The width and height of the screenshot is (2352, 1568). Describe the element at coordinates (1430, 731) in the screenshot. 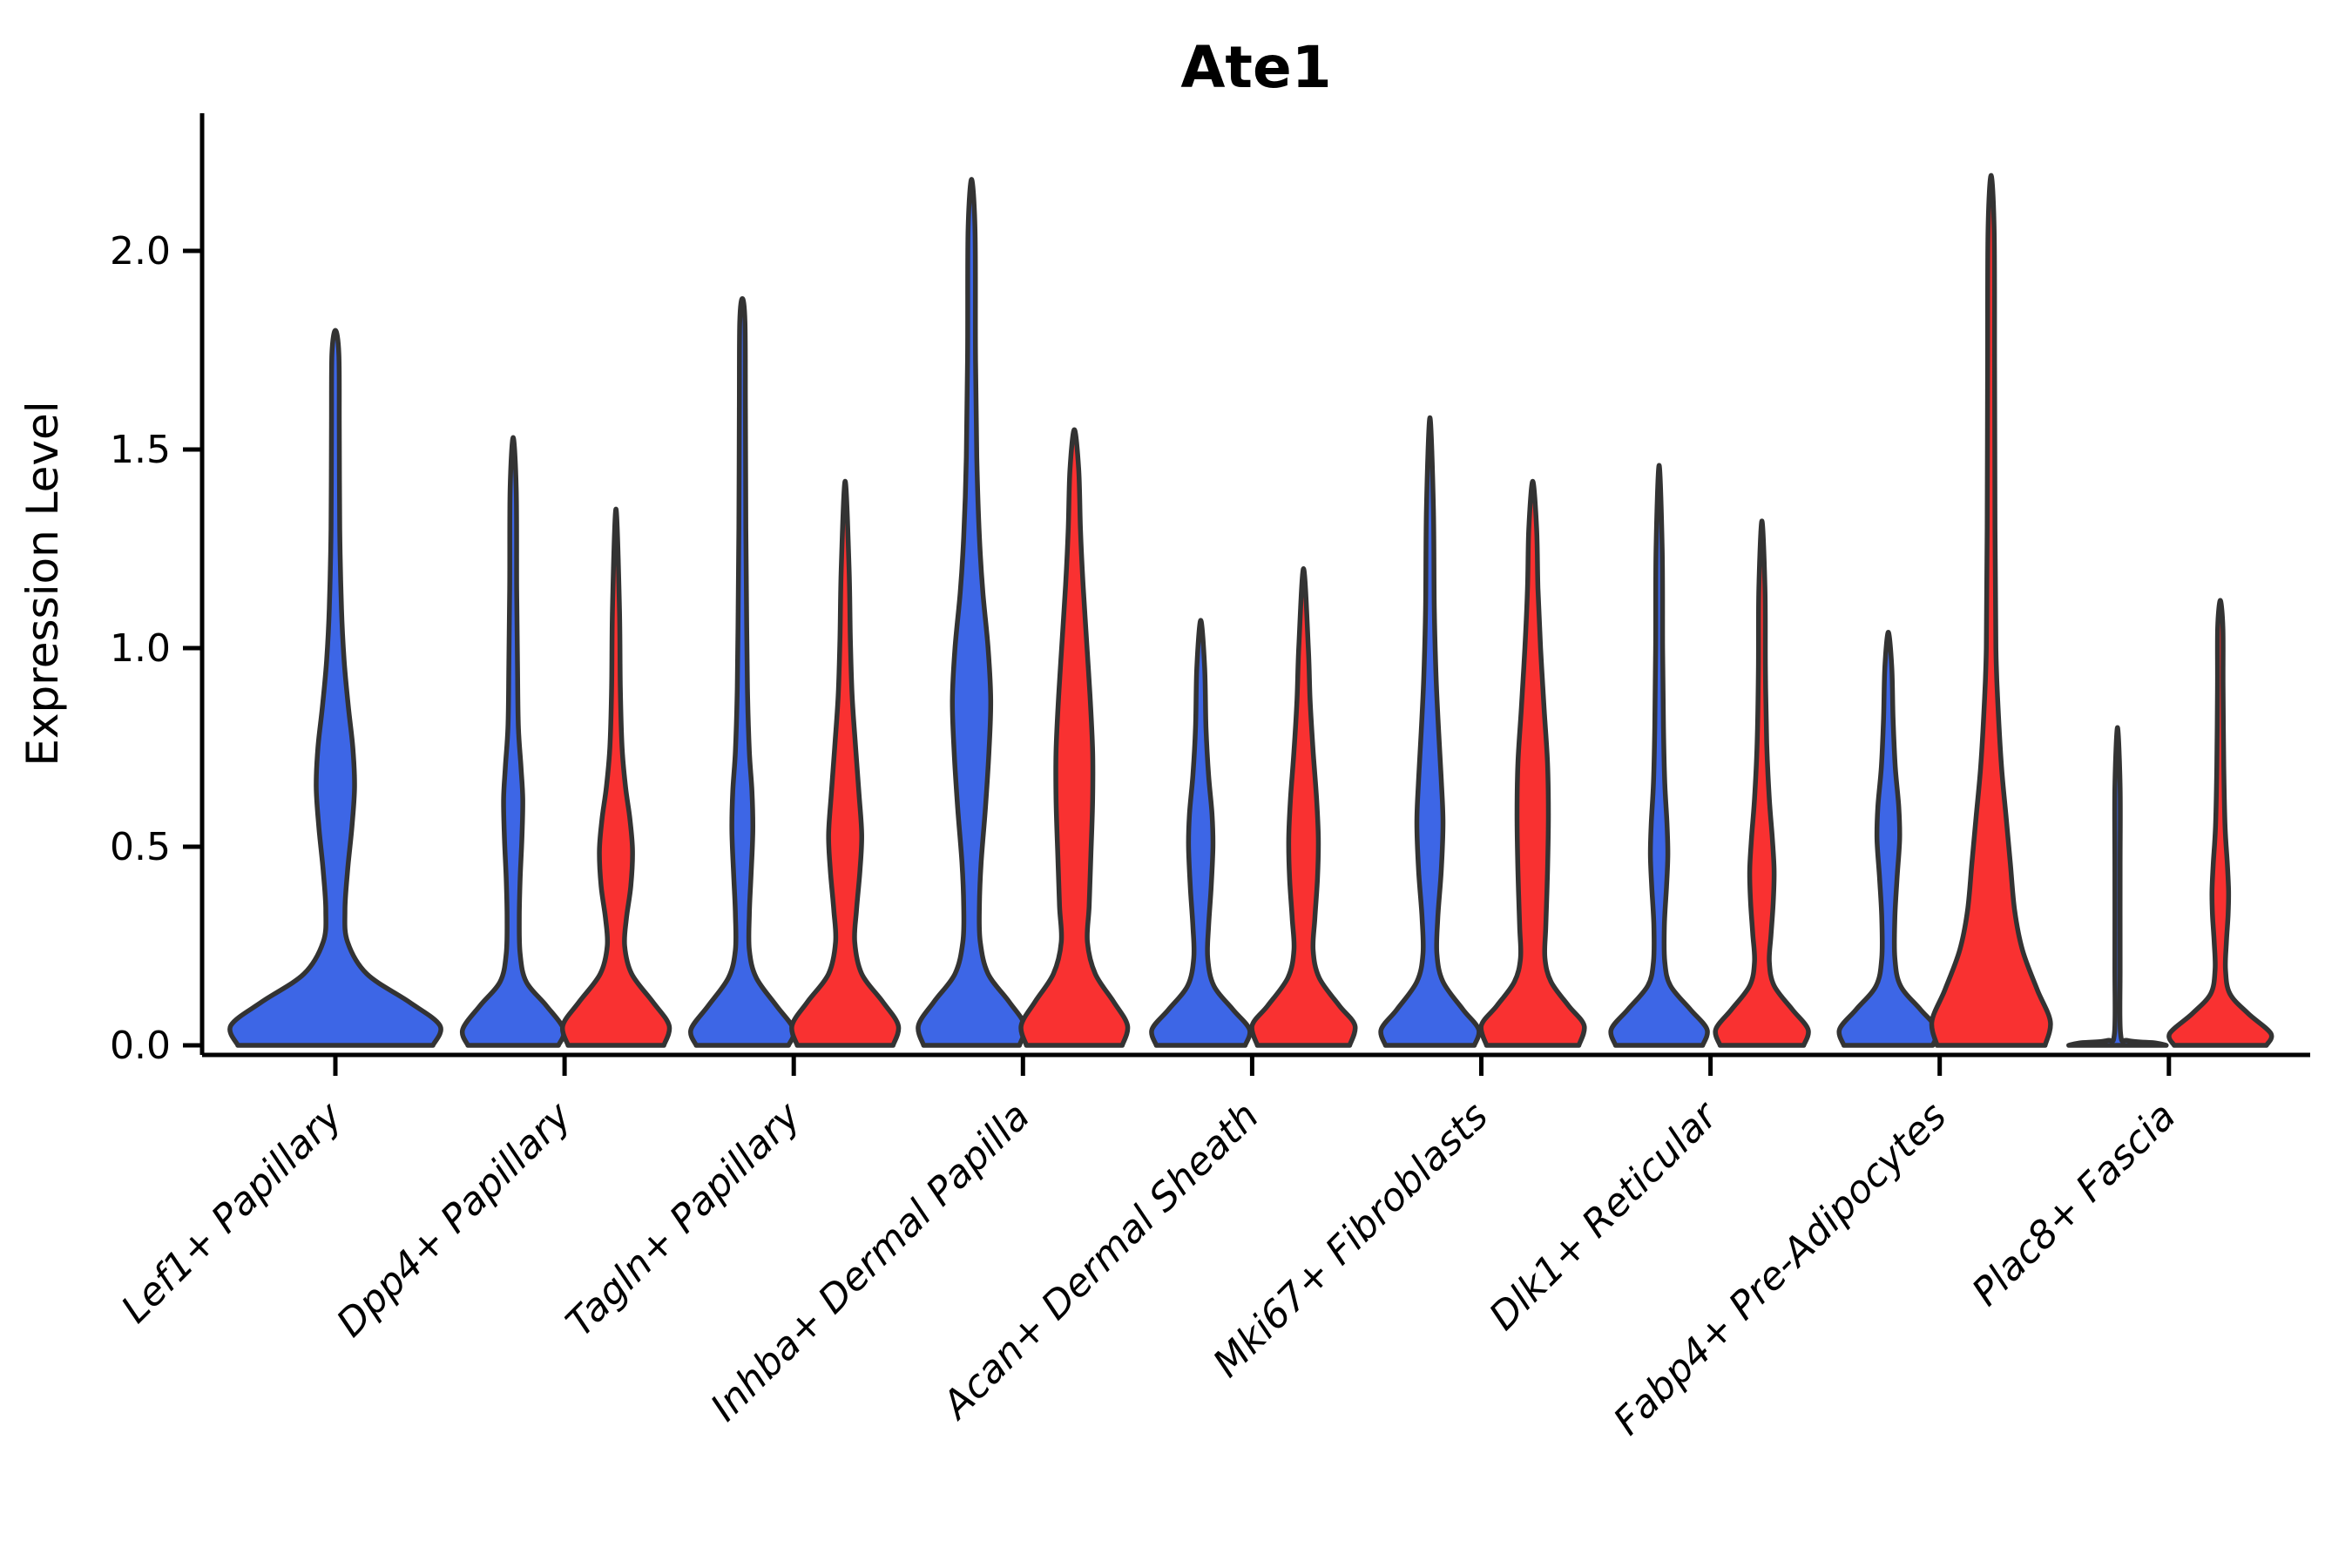

I see `violin-mki67-fibroblasts-blue` at that location.